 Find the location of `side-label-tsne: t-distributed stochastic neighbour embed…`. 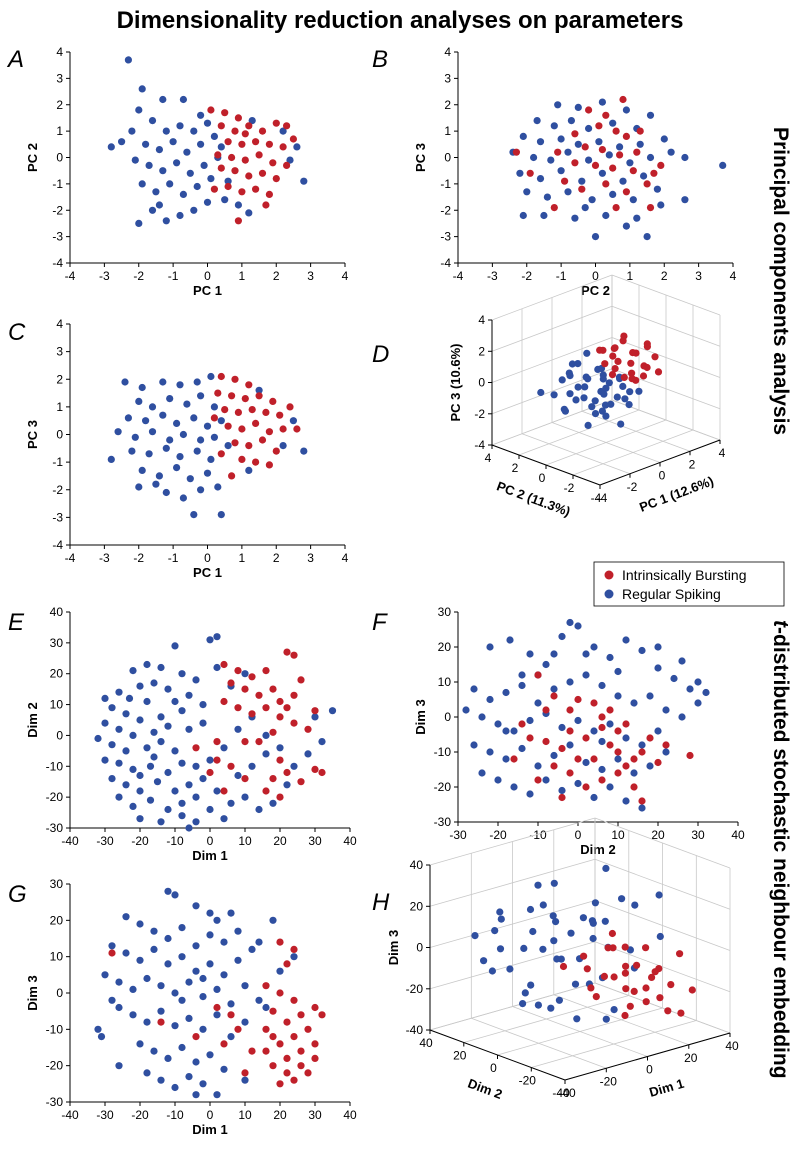

side-label-tsne: t-distributed stochastic neighbour embed… is located at coordinates (780, 849).